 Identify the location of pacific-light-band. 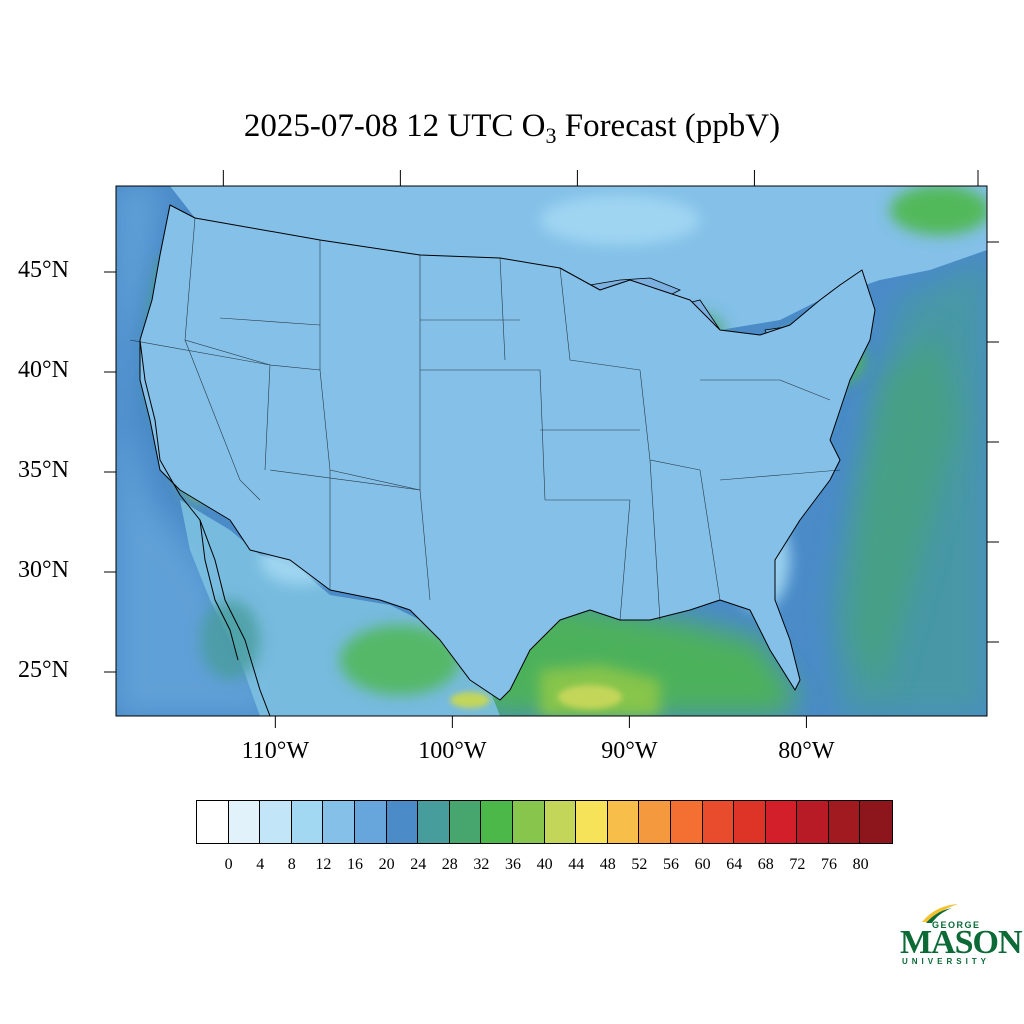
(198, 451).